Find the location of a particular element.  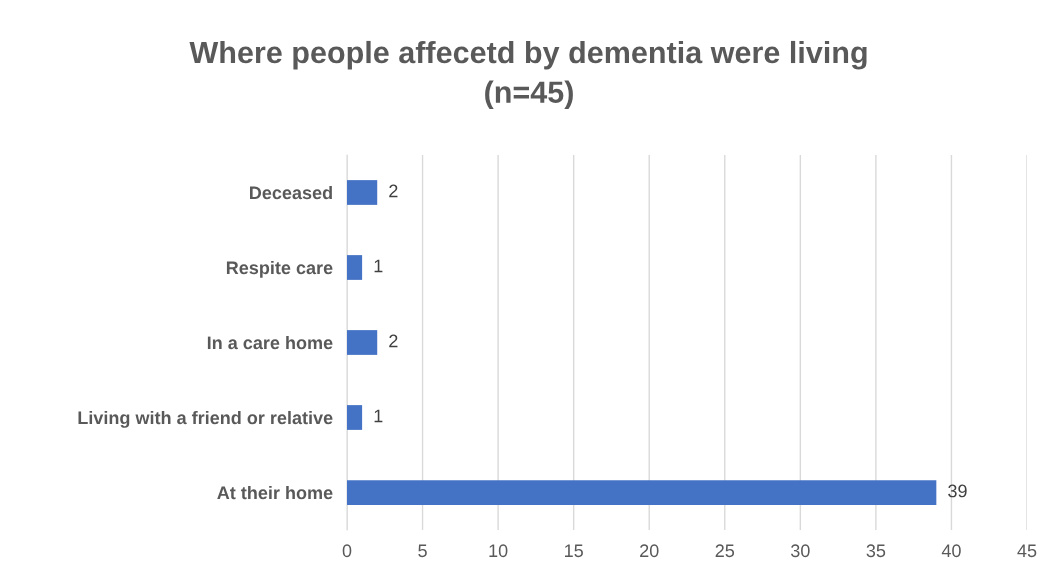

chart-title: Where people affecetd by dementia were living (n=45) is located at coordinates (528, 75).